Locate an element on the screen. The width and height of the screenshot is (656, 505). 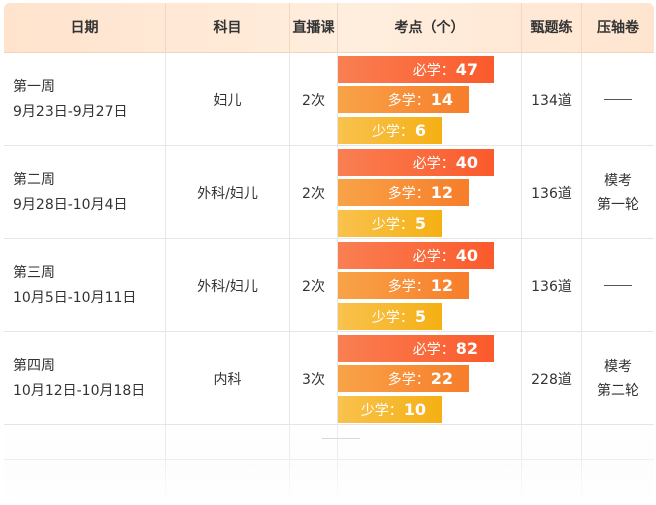
table-header: 日期 科目 直播课 考点（个） 甄题练 压轴卷 is located at coordinates (329, 28).